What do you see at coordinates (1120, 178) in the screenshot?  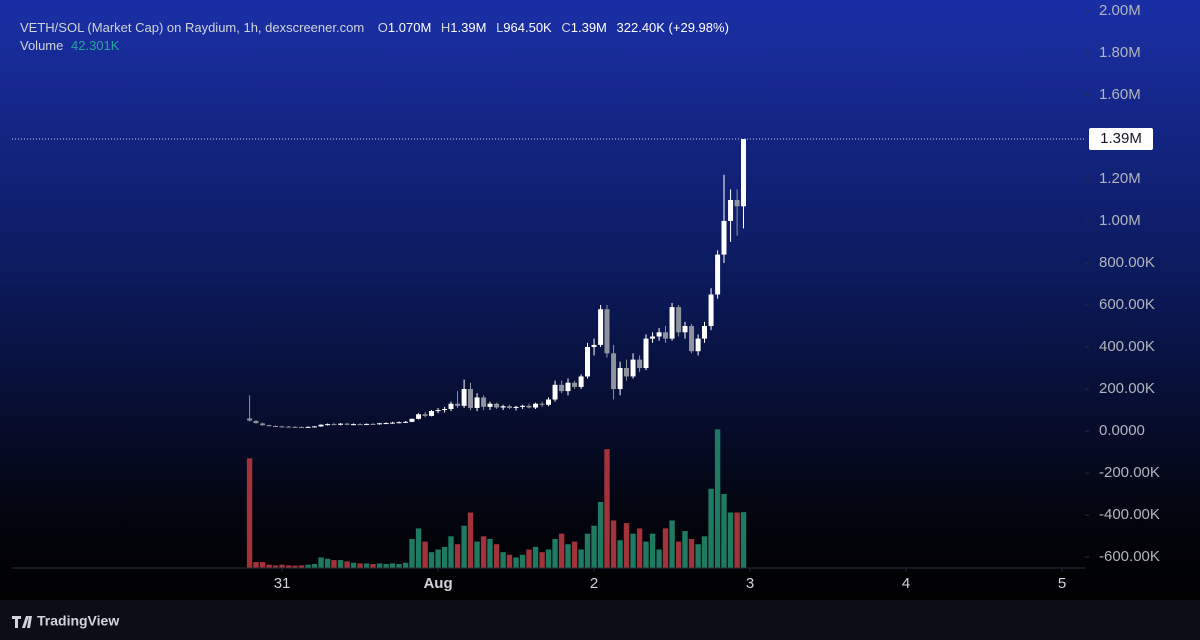 I see `y-tick-label: 1.20M` at bounding box center [1120, 178].